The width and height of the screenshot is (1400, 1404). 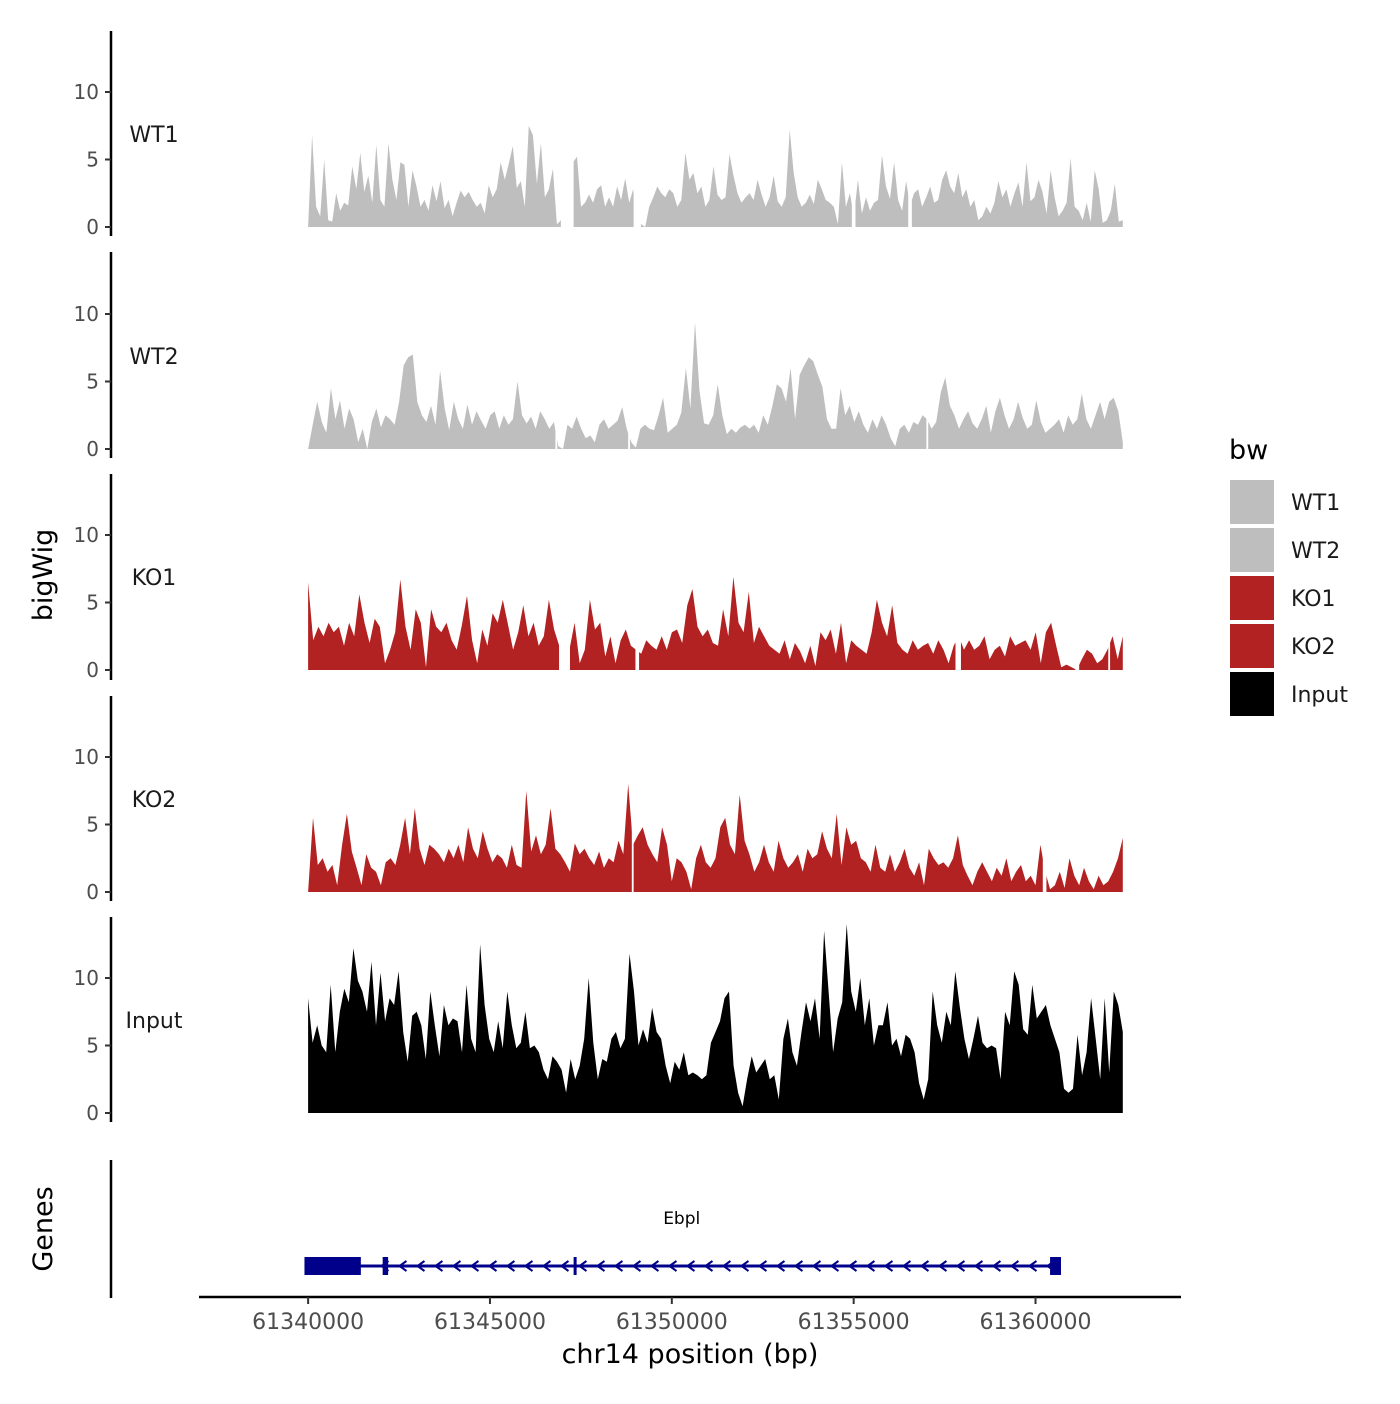 What do you see at coordinates (854, 1322) in the screenshot?
I see `x-tick-label: 61355000` at bounding box center [854, 1322].